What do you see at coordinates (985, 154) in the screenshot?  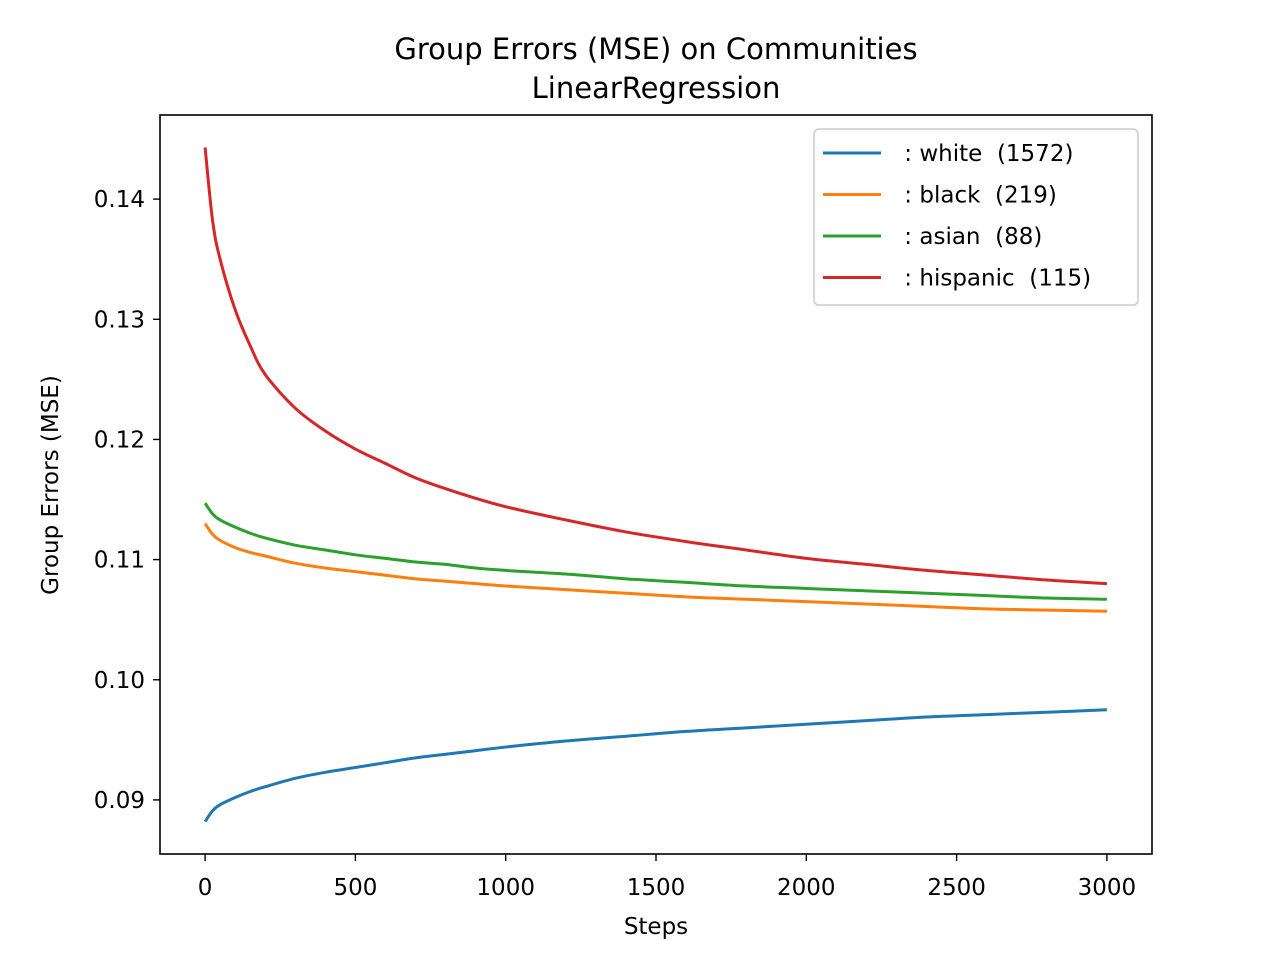 I see `legend-label-white: : white (1572)` at bounding box center [985, 154].